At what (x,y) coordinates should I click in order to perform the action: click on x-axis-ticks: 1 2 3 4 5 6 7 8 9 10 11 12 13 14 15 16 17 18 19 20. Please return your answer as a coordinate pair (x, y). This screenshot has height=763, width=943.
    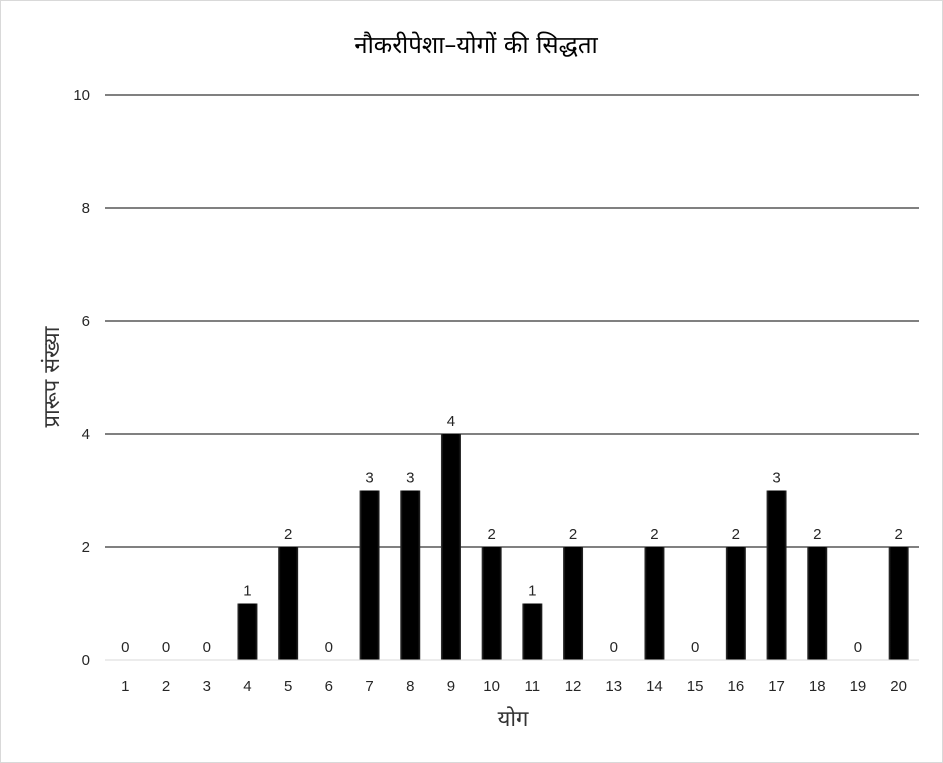
    Looking at the image, I should click on (514, 686).